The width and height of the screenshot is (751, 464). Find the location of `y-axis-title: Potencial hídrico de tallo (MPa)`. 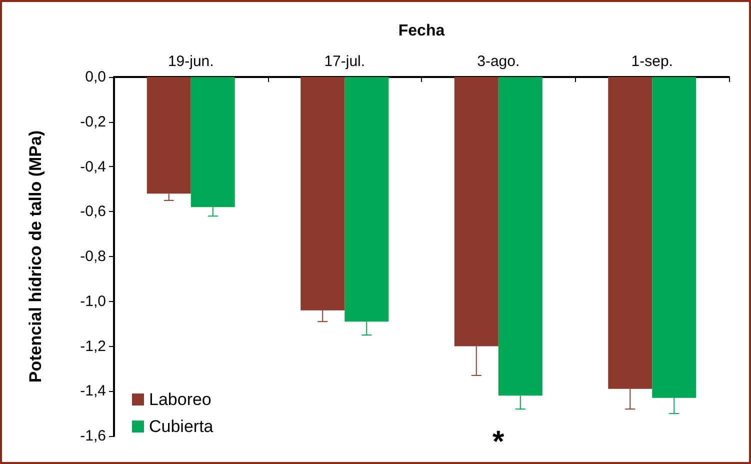

y-axis-title: Potencial hídrico de tallo (MPa) is located at coordinates (35, 256).